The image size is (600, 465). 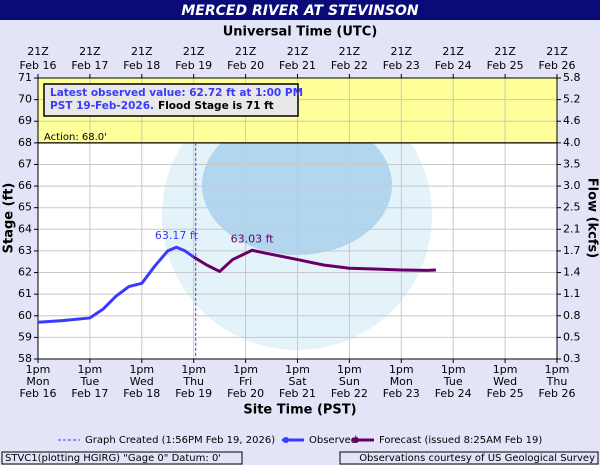 I want to click on y-axis-title: Stage (ft), so click(x=9, y=218).